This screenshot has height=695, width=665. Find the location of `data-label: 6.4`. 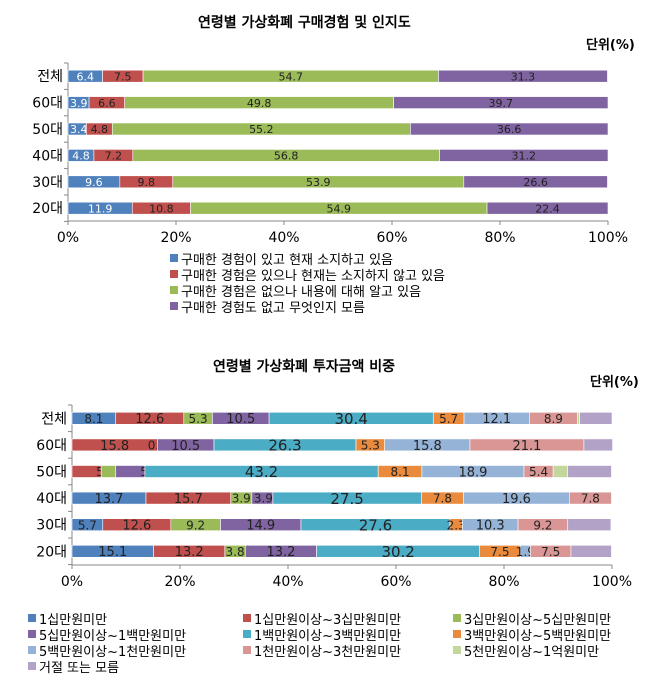

data-label: 6.4 is located at coordinates (86, 76).